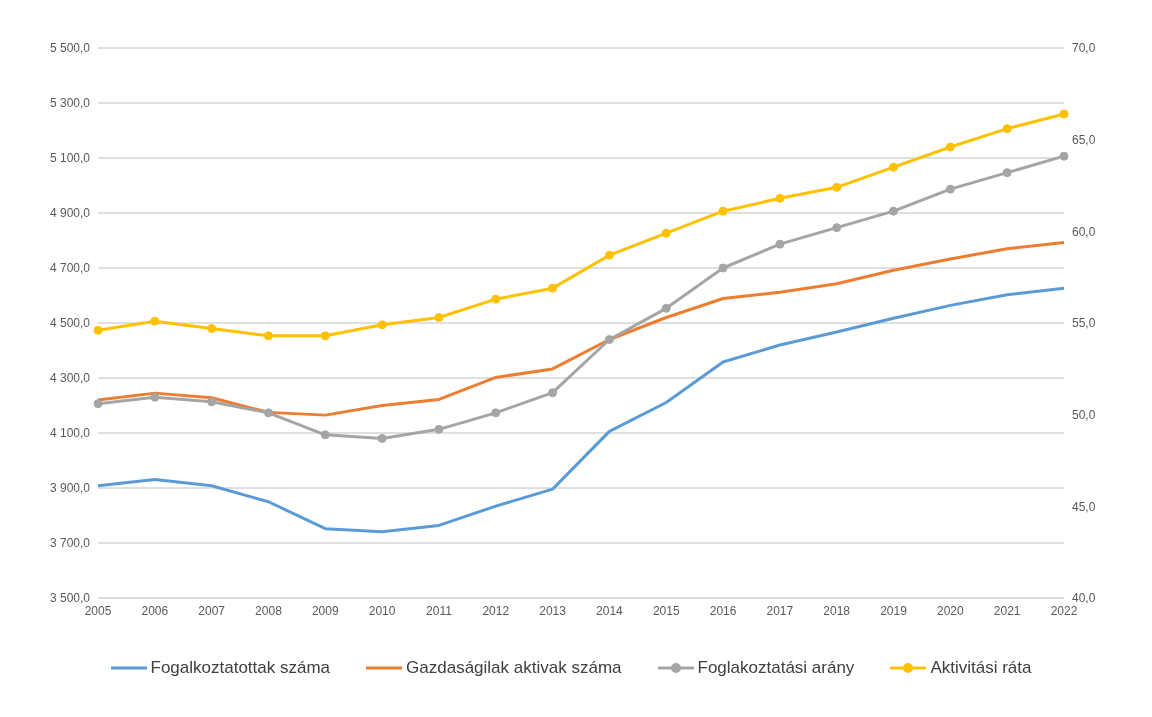  What do you see at coordinates (837, 610) in the screenshot?
I see `x-tick-label: 2018` at bounding box center [837, 610].